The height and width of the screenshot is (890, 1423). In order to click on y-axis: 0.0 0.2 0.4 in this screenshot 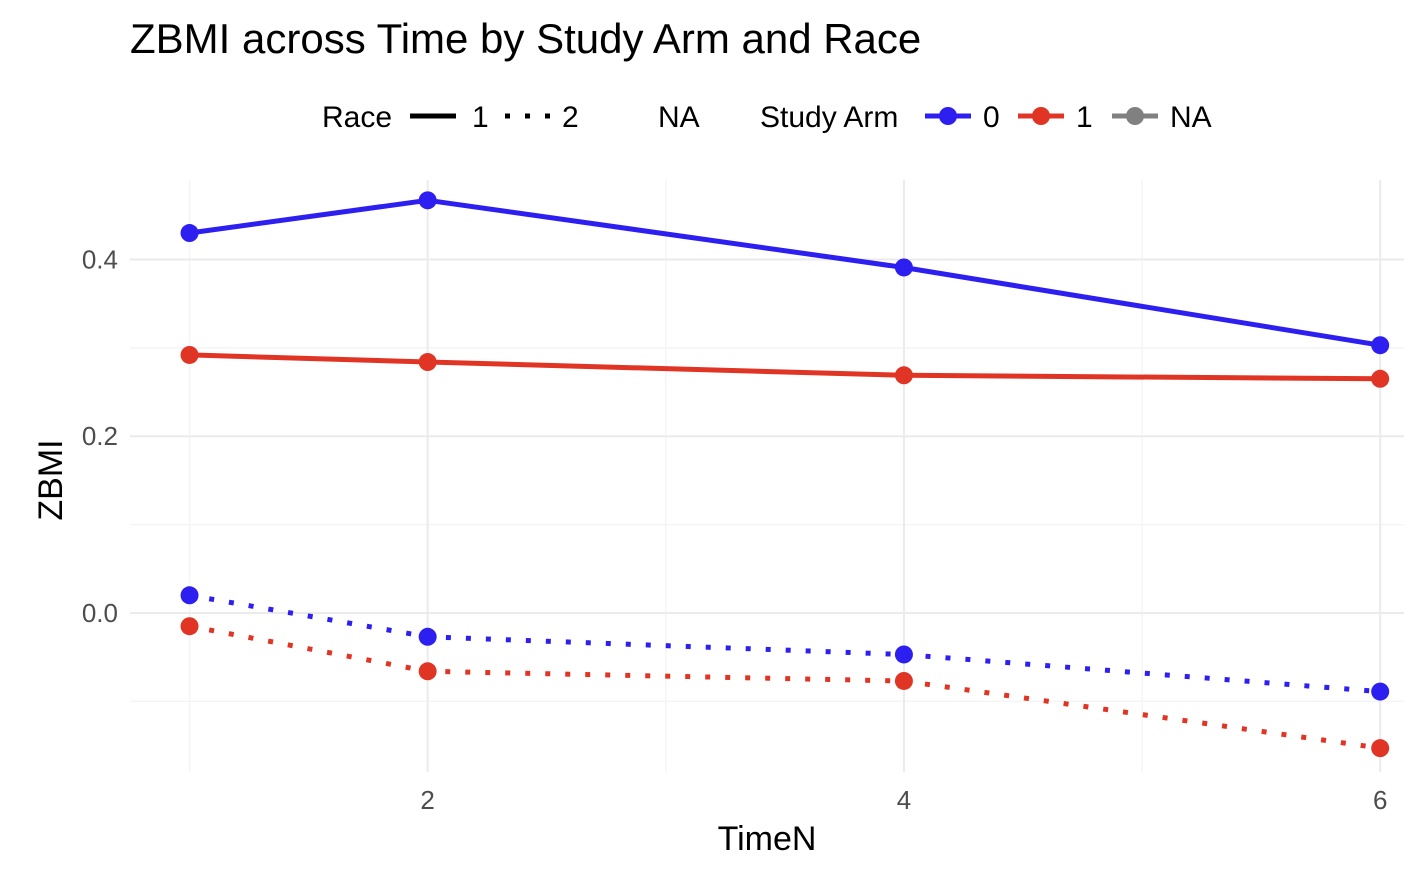, I will do `click(100, 436)`.